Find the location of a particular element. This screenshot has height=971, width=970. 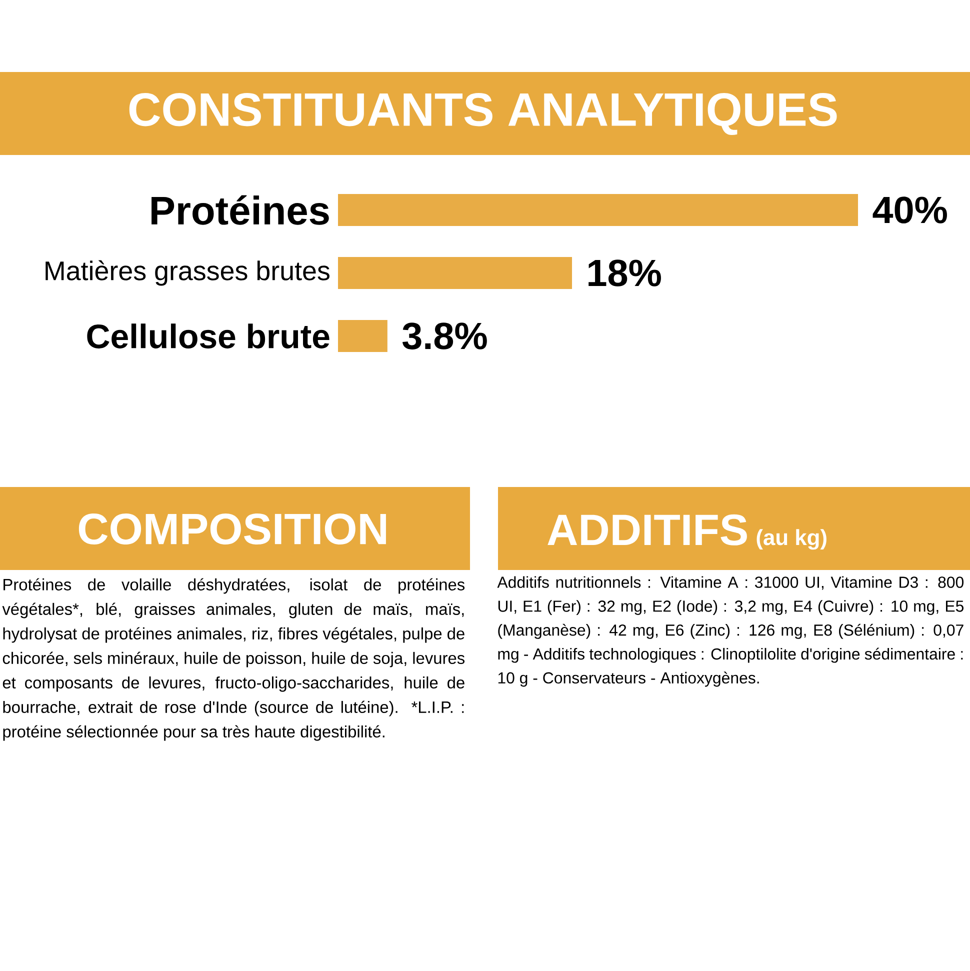

chart-title: CONSTITUANTS ANALYTIQUES is located at coordinates (483, 114).